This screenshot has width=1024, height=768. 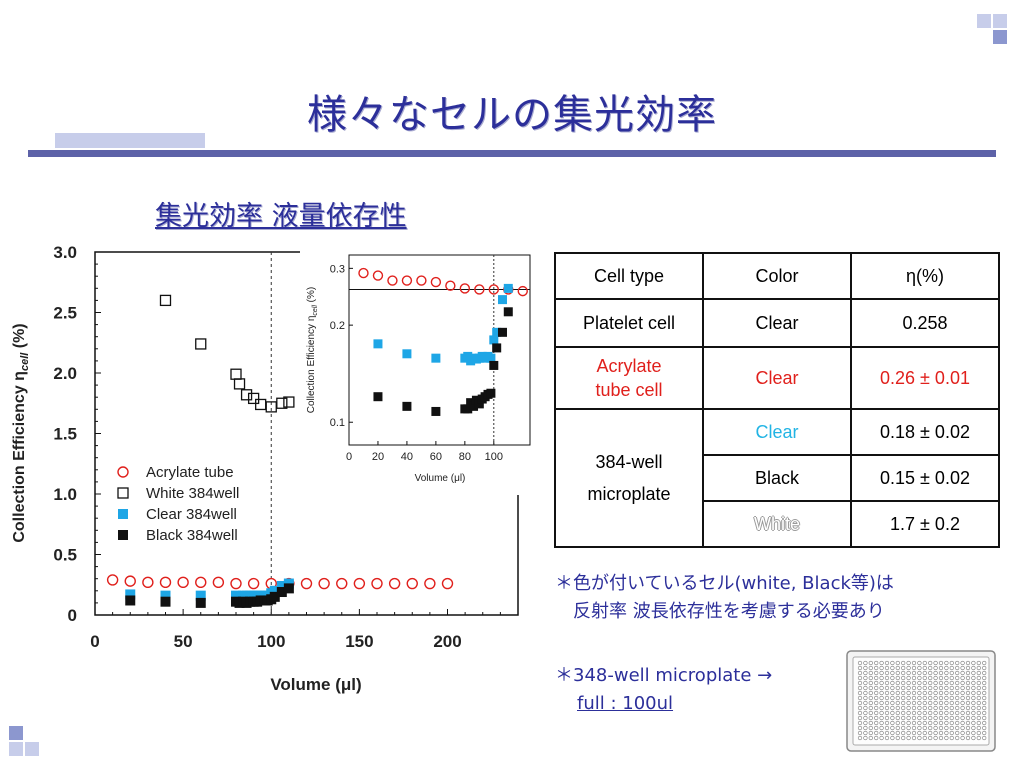 What do you see at coordinates (629, 462) in the screenshot?
I see `plate-line-1: 384-well` at bounding box center [629, 462].